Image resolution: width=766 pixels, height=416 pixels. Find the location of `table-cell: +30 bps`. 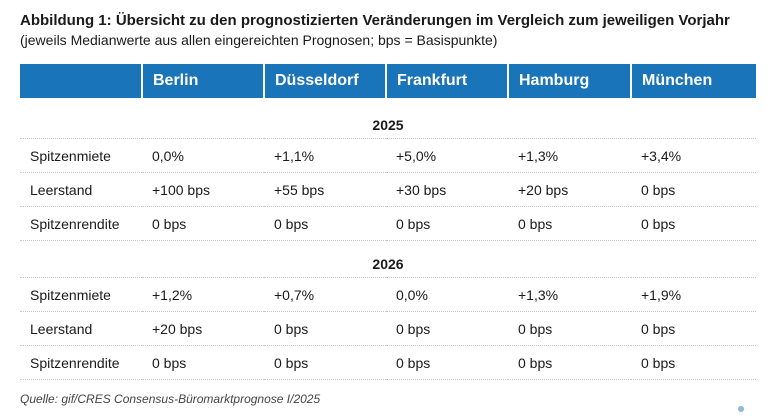

table-cell: +30 bps is located at coordinates (447, 189).